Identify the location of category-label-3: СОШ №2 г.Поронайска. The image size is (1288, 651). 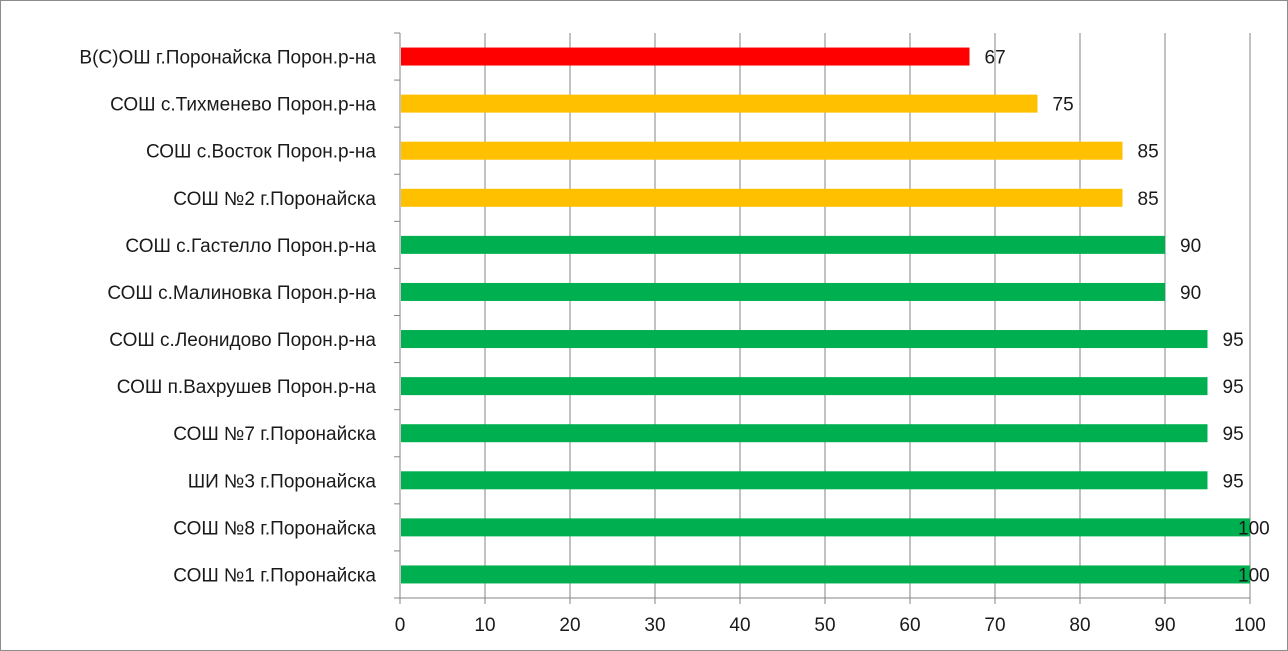
(274, 199).